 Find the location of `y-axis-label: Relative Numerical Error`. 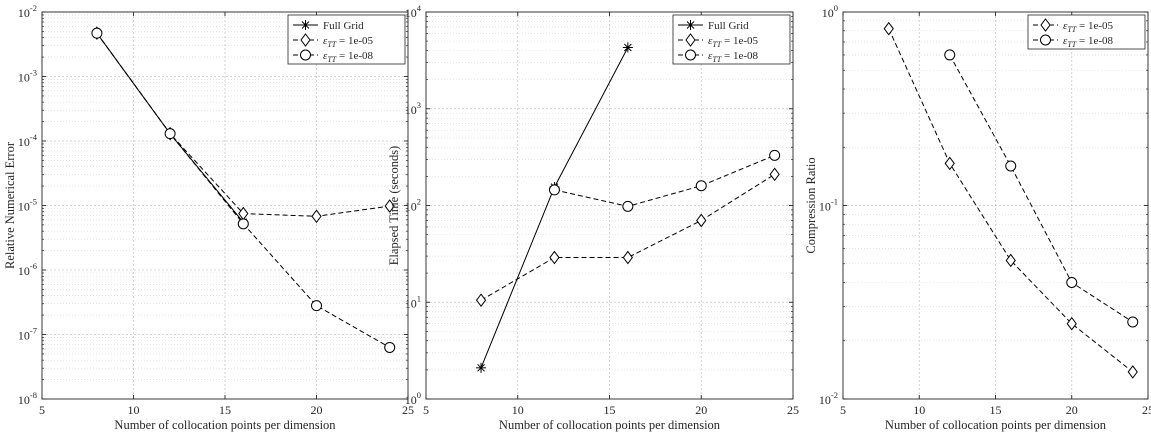

y-axis-label: Relative Numerical Error is located at coordinates (10, 205).